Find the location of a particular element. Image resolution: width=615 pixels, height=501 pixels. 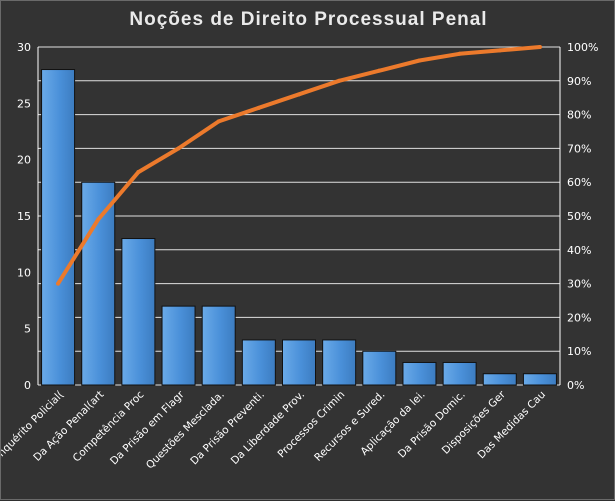

right-tick-label: 10% is located at coordinates (579, 351).